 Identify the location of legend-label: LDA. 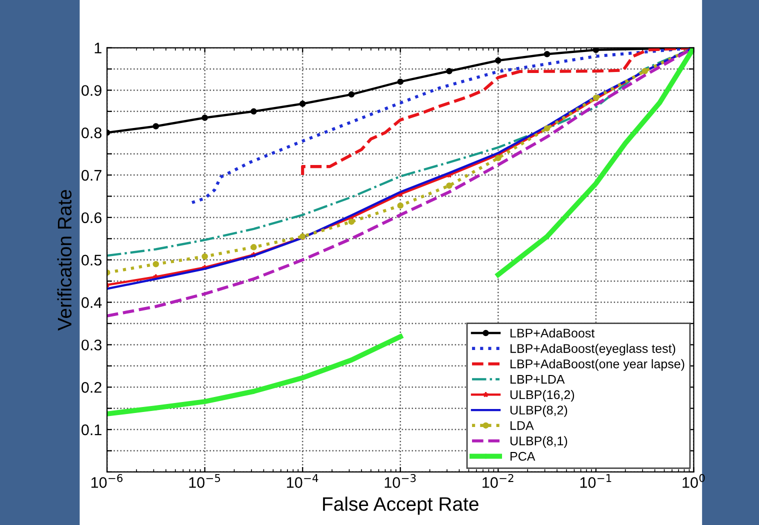
(522, 425).